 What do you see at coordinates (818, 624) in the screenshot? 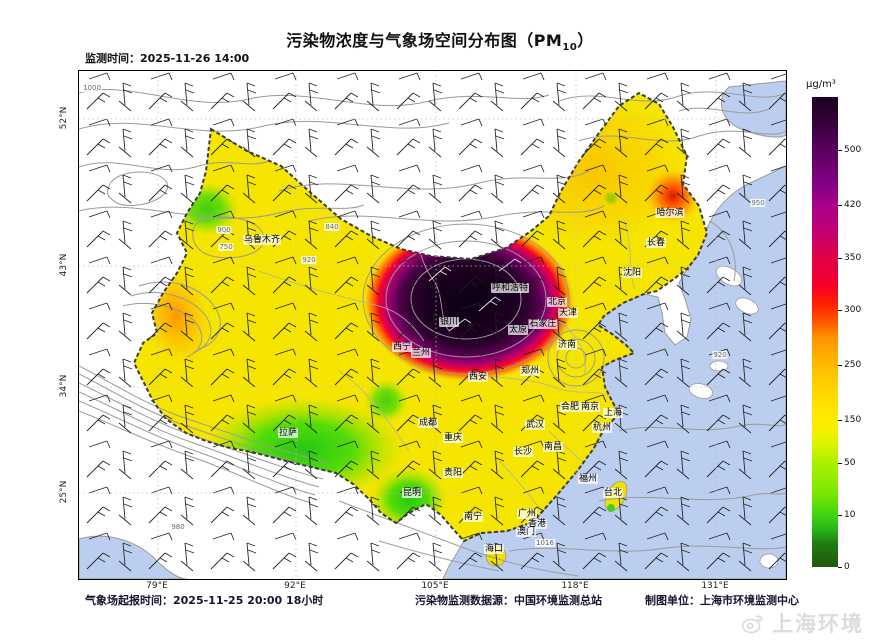
I see `watermark-text: 上海环境` at bounding box center [818, 624].